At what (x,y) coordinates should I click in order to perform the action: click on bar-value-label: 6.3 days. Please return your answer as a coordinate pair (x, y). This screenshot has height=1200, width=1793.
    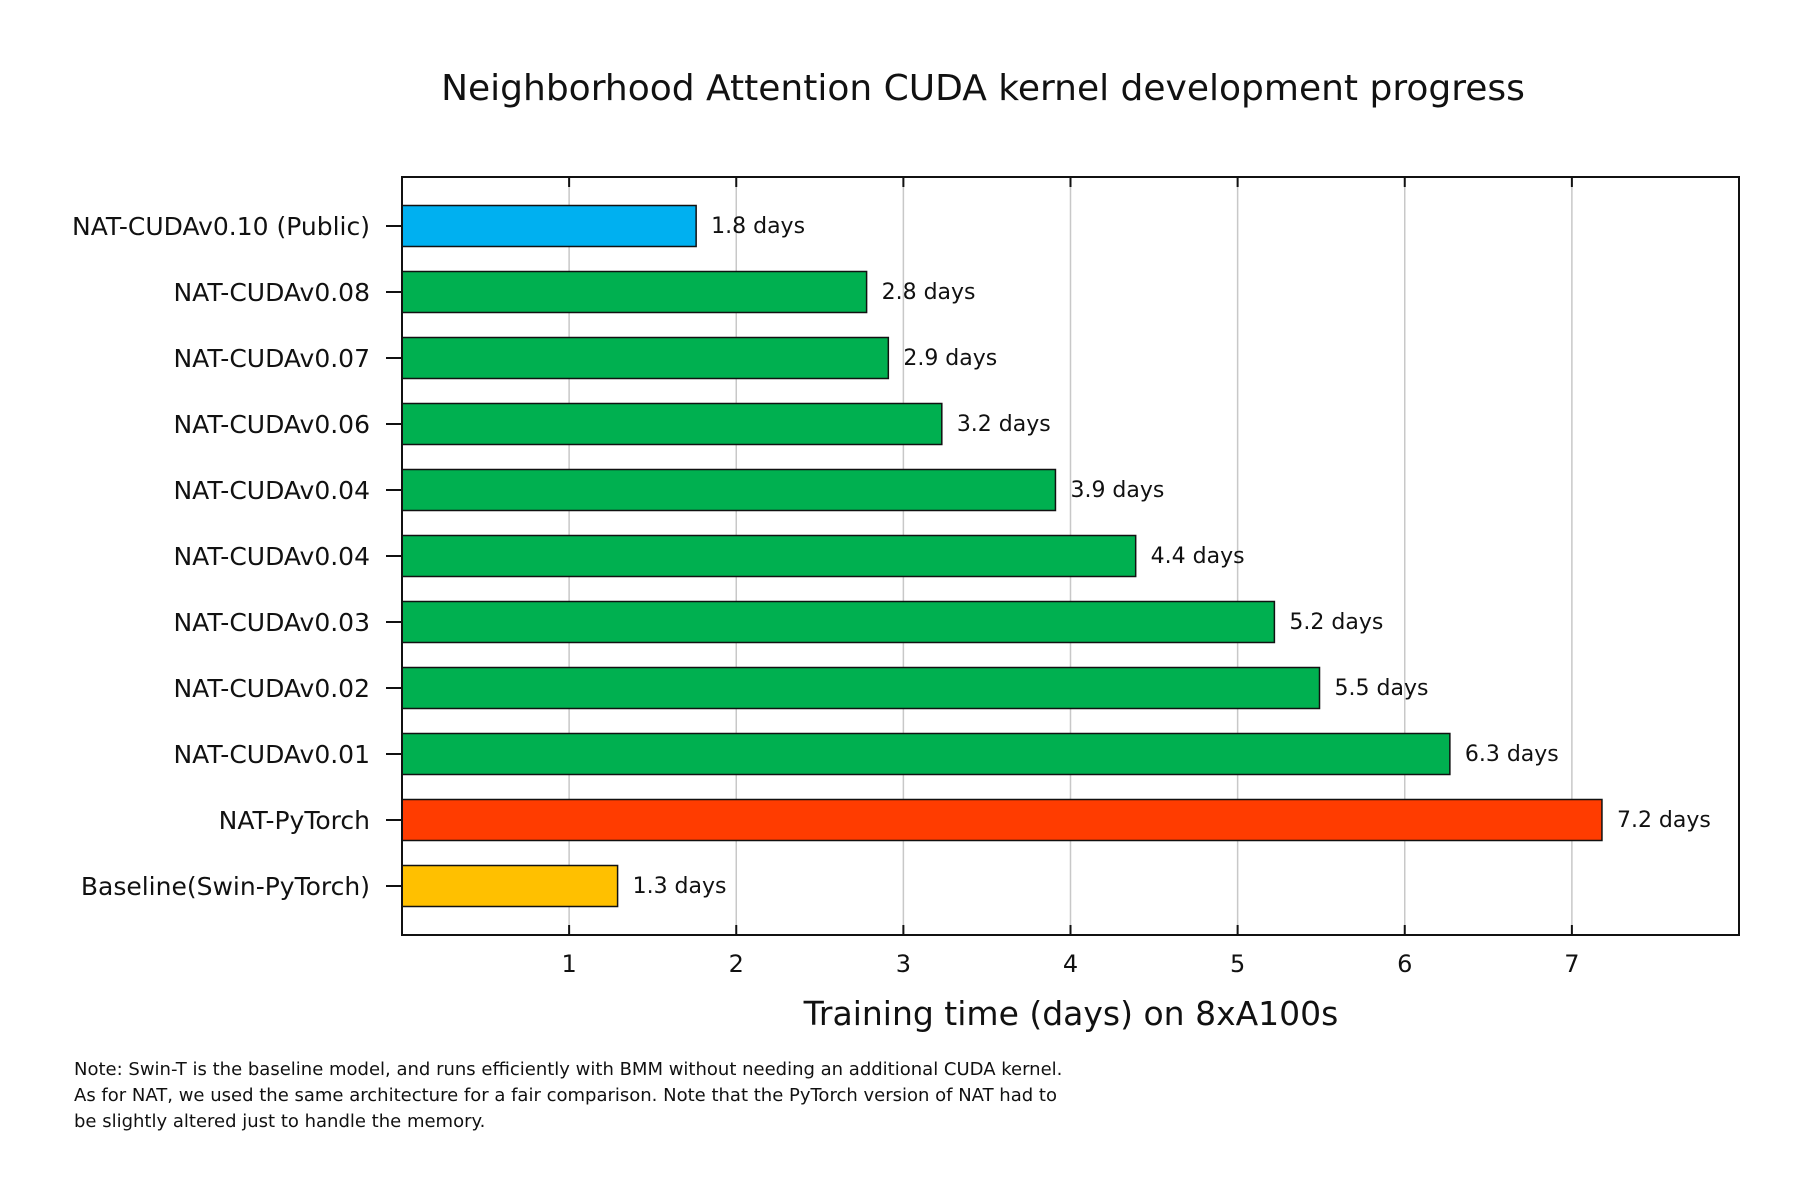
    Looking at the image, I should click on (1512, 754).